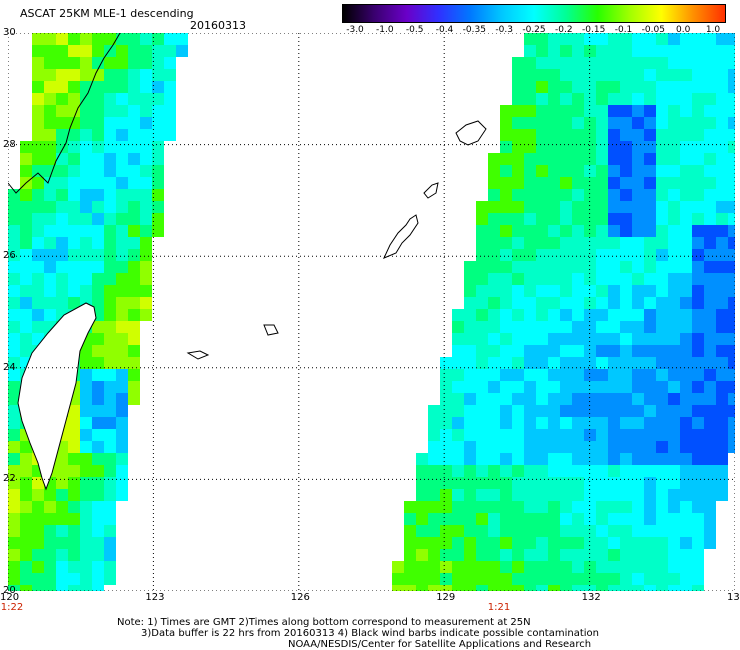 The image size is (740, 650). What do you see at coordinates (300, 597) in the screenshot?
I see `lon-tick-label: 126` at bounding box center [300, 597].